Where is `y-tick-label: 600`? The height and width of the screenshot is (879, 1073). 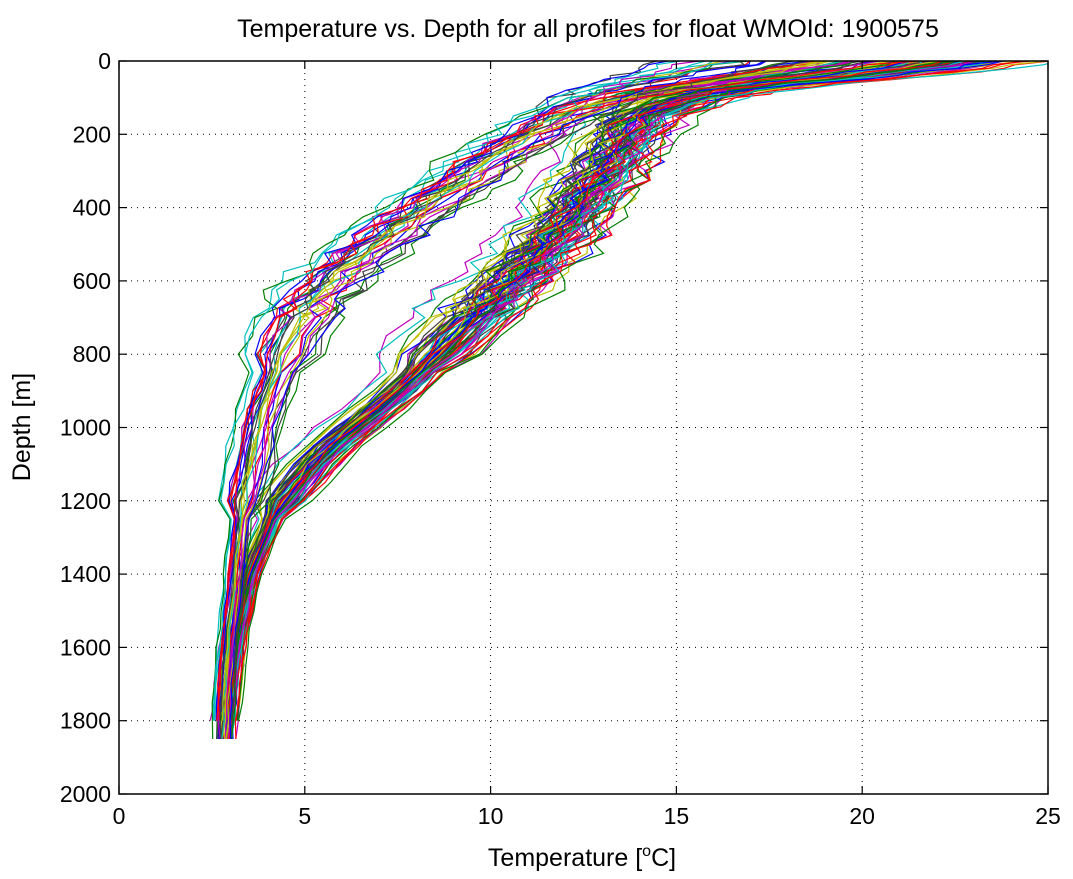
y-tick-label: 600 is located at coordinates (92, 281).